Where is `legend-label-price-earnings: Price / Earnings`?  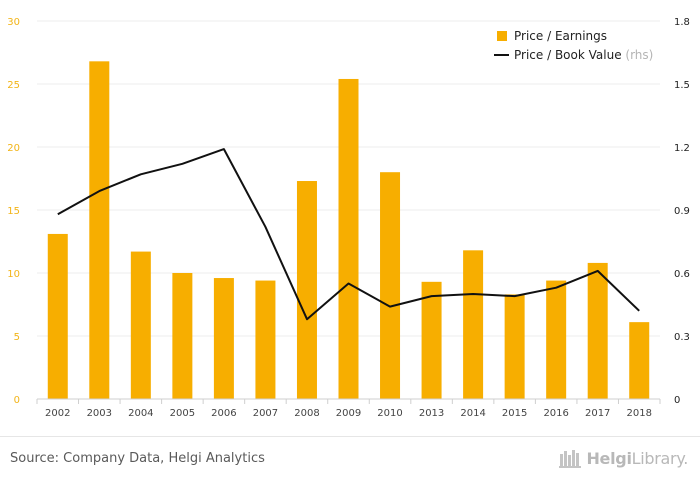
legend-label-price-earnings: Price / Earnings is located at coordinates (560, 36).